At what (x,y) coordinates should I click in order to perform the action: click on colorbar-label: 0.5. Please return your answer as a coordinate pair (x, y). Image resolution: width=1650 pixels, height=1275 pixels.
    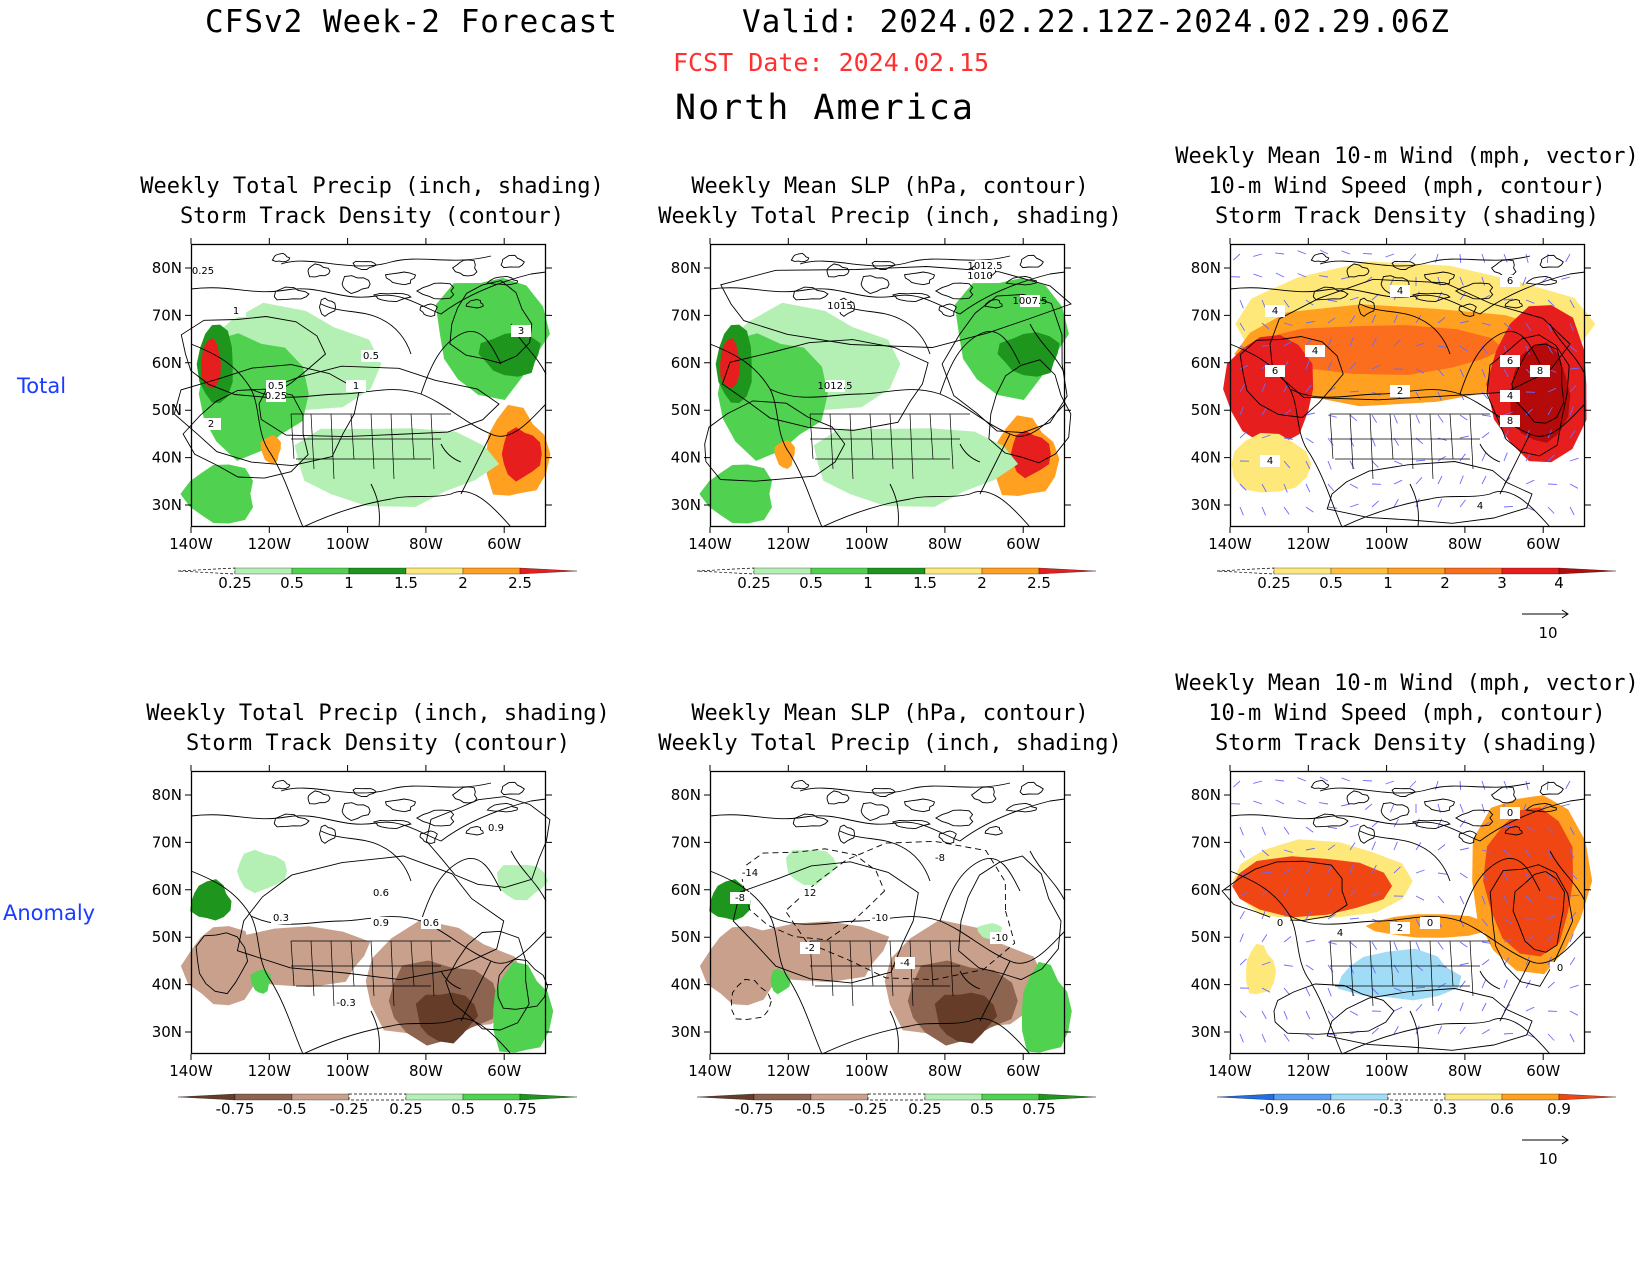
    Looking at the image, I should click on (463, 1109).